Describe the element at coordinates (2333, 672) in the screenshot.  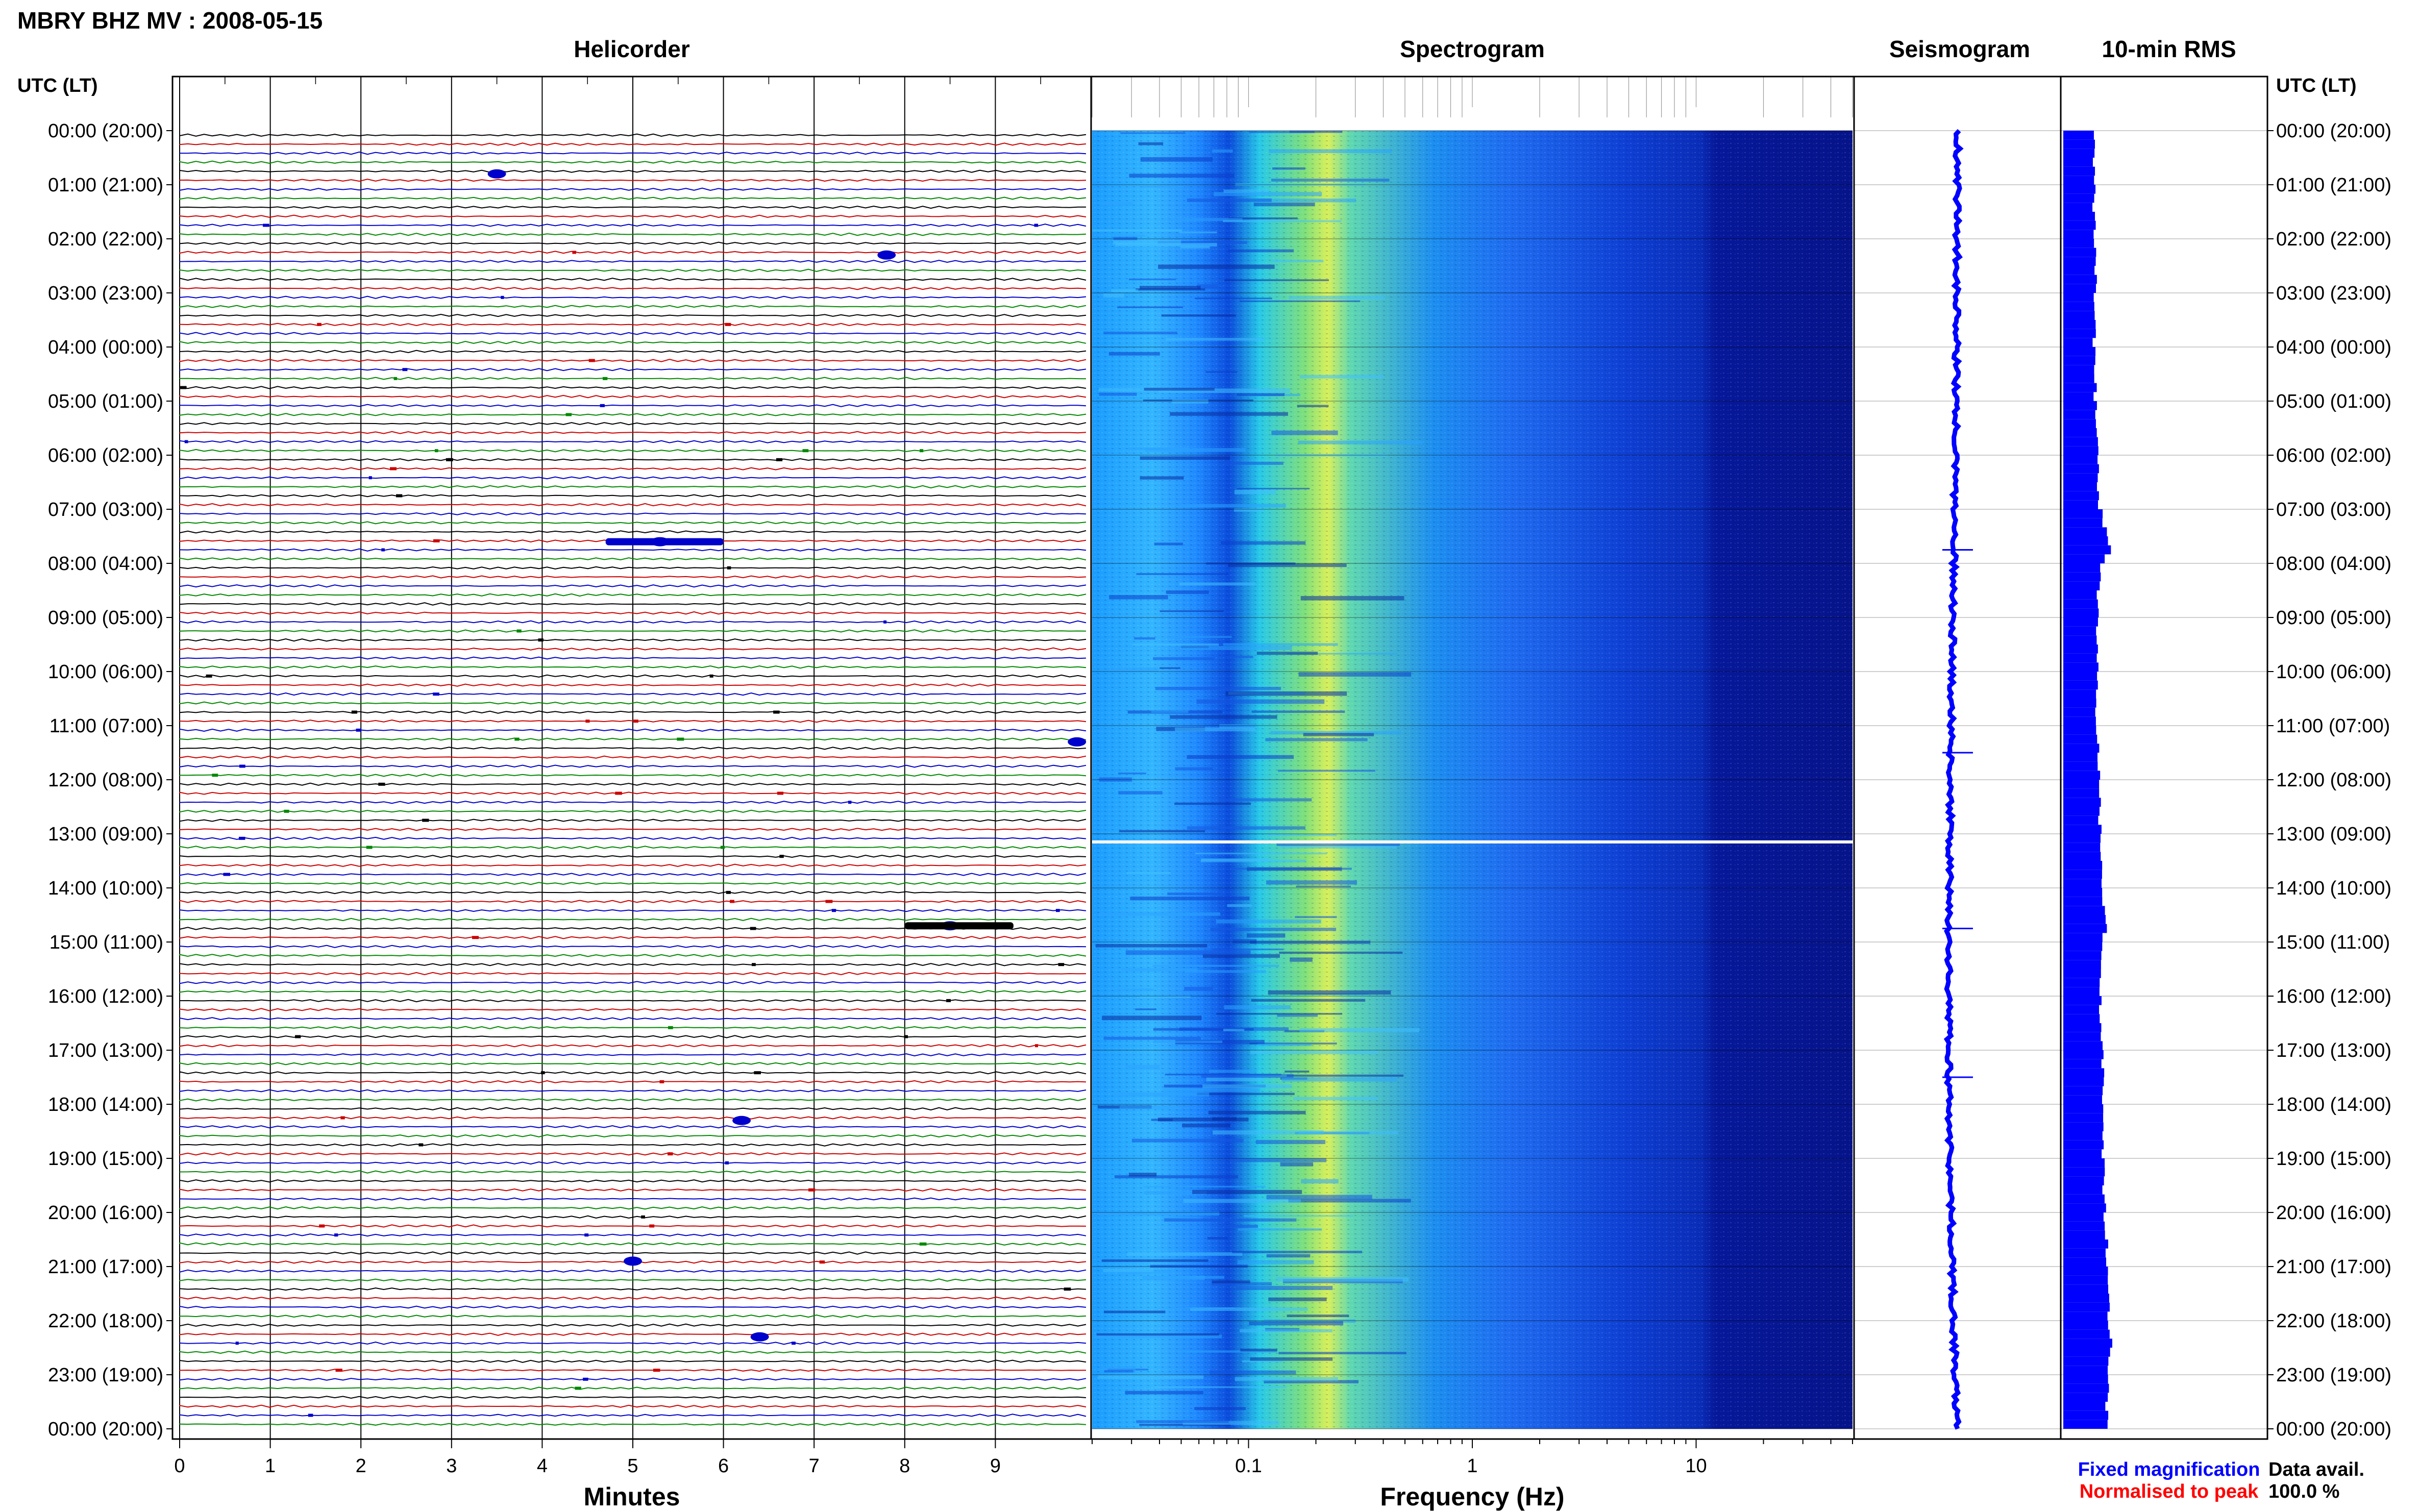
I see `time-tick-label-right: 10:00 (06:00)` at that location.